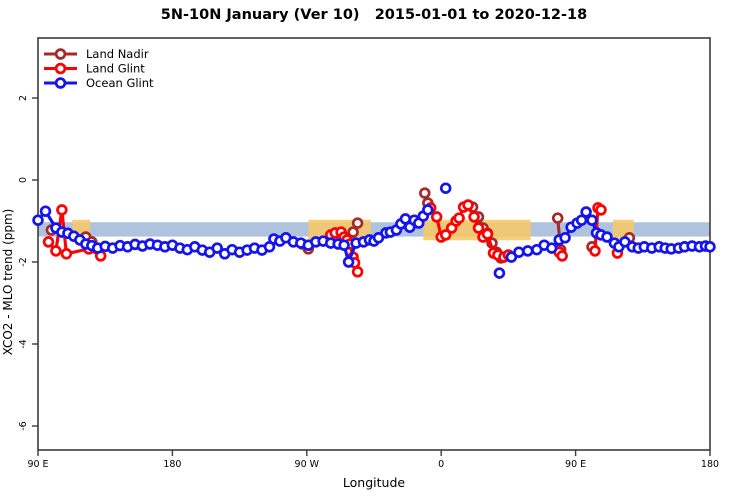  I want to click on legend-item-land-nadir: Land Nadir, so click(96, 54).